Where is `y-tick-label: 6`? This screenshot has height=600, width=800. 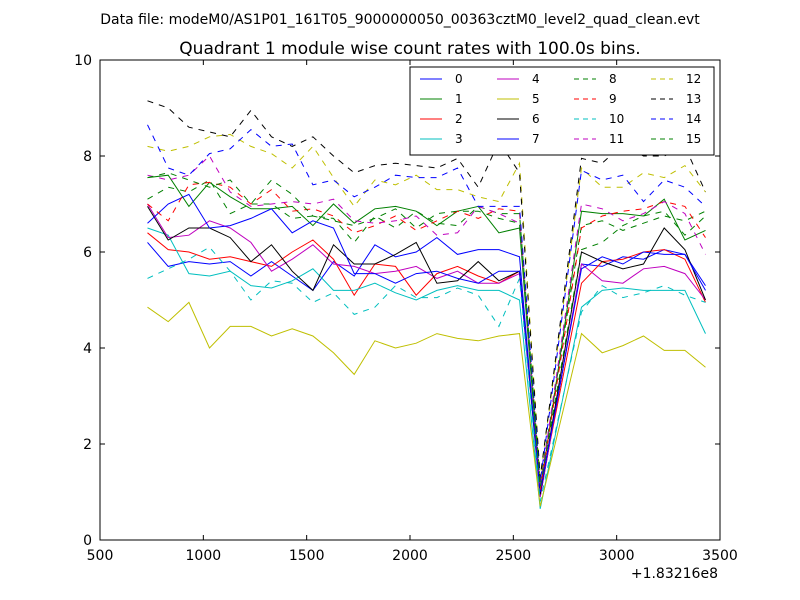 y-tick-label: 6 is located at coordinates (87, 253).